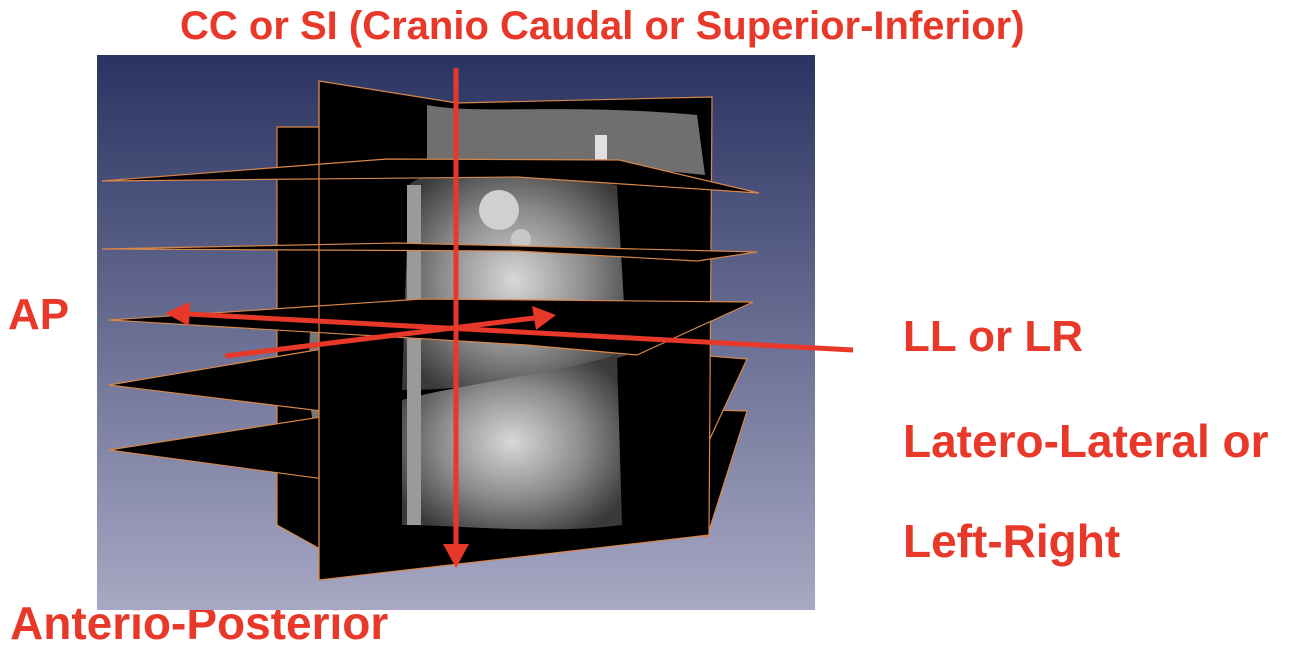  I want to click on ap-arrowhead-icon, so click(177, 314).